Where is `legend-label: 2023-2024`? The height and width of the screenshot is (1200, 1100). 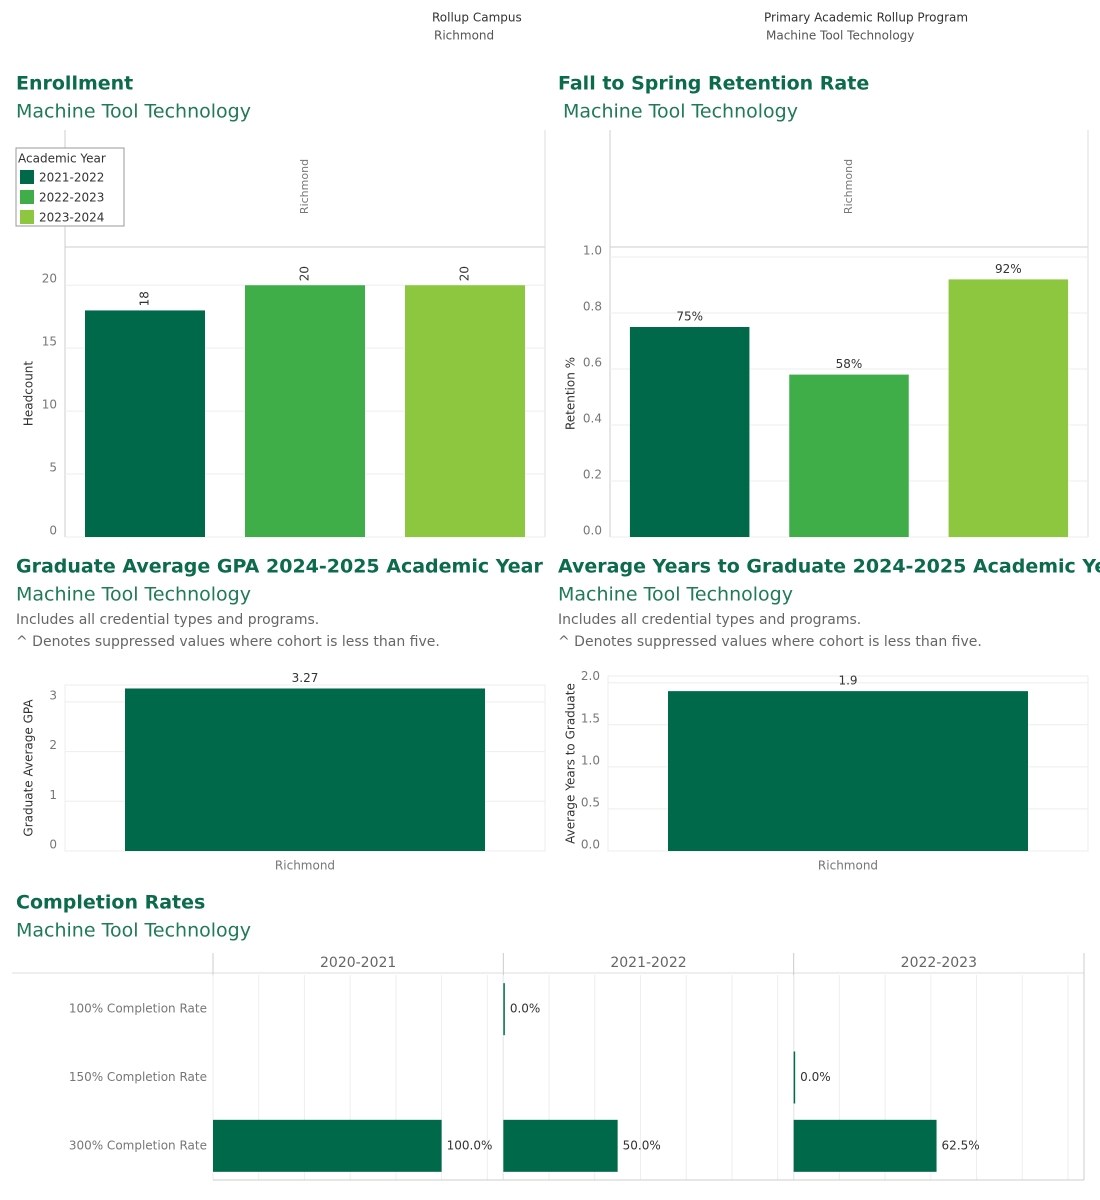
legend-label: 2023-2024 is located at coordinates (71, 218).